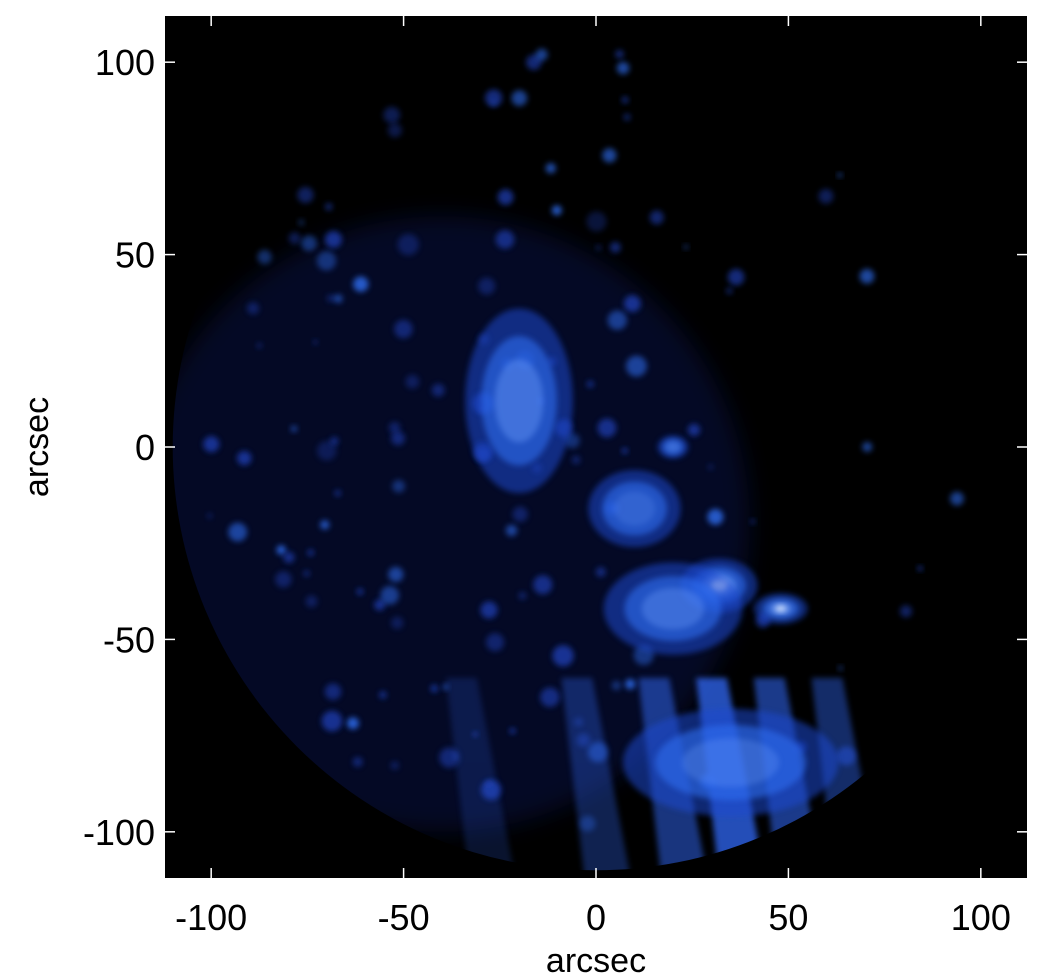  What do you see at coordinates (480, 774) in the screenshot?
I see `southern-streak` at bounding box center [480, 774].